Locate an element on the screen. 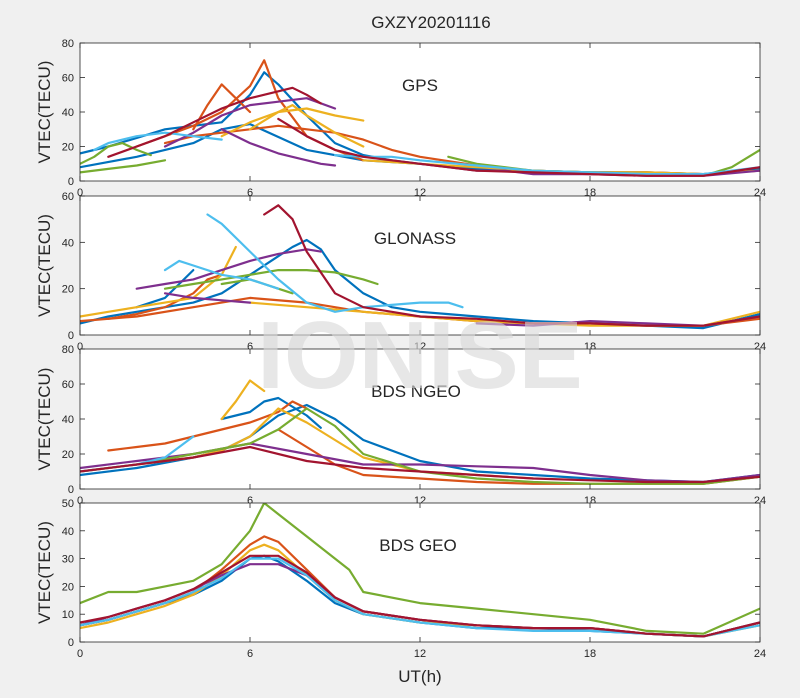  x-tick-label: 24 is located at coordinates (760, 654).